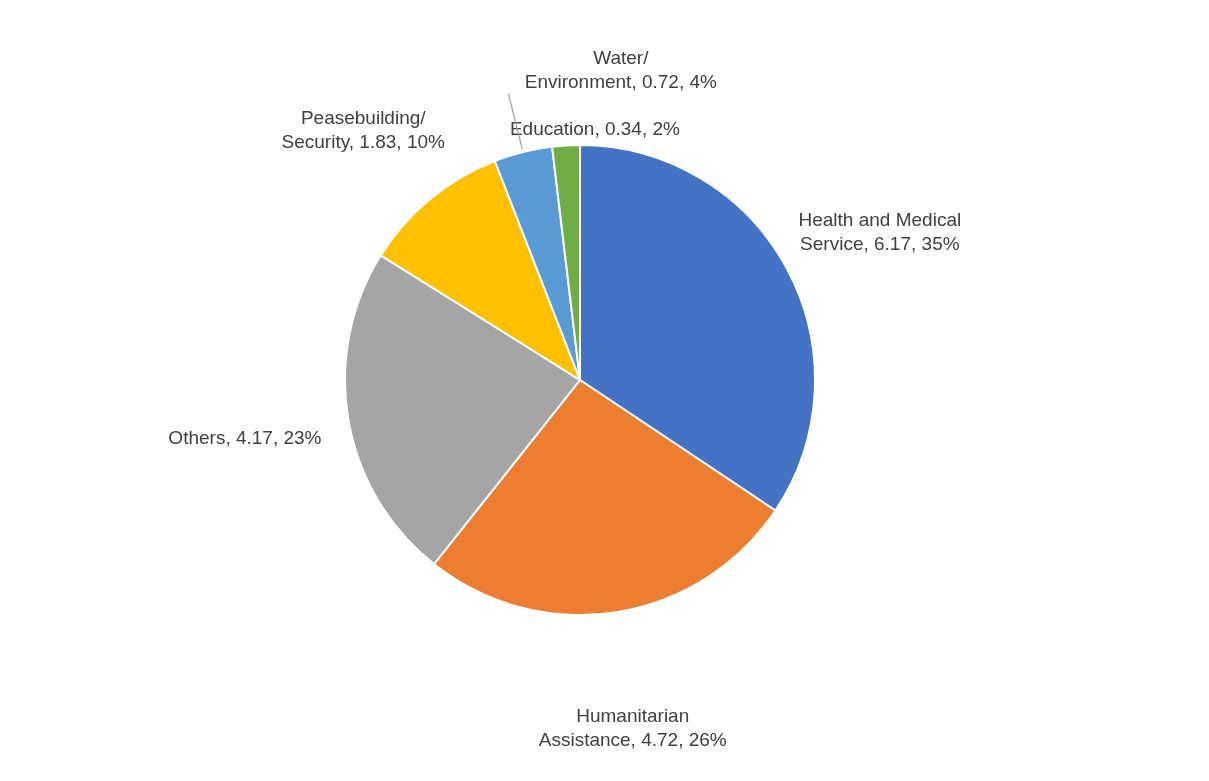  What do you see at coordinates (595, 129) in the screenshot?
I see `slice-label: Education, 0.34, 2%` at bounding box center [595, 129].